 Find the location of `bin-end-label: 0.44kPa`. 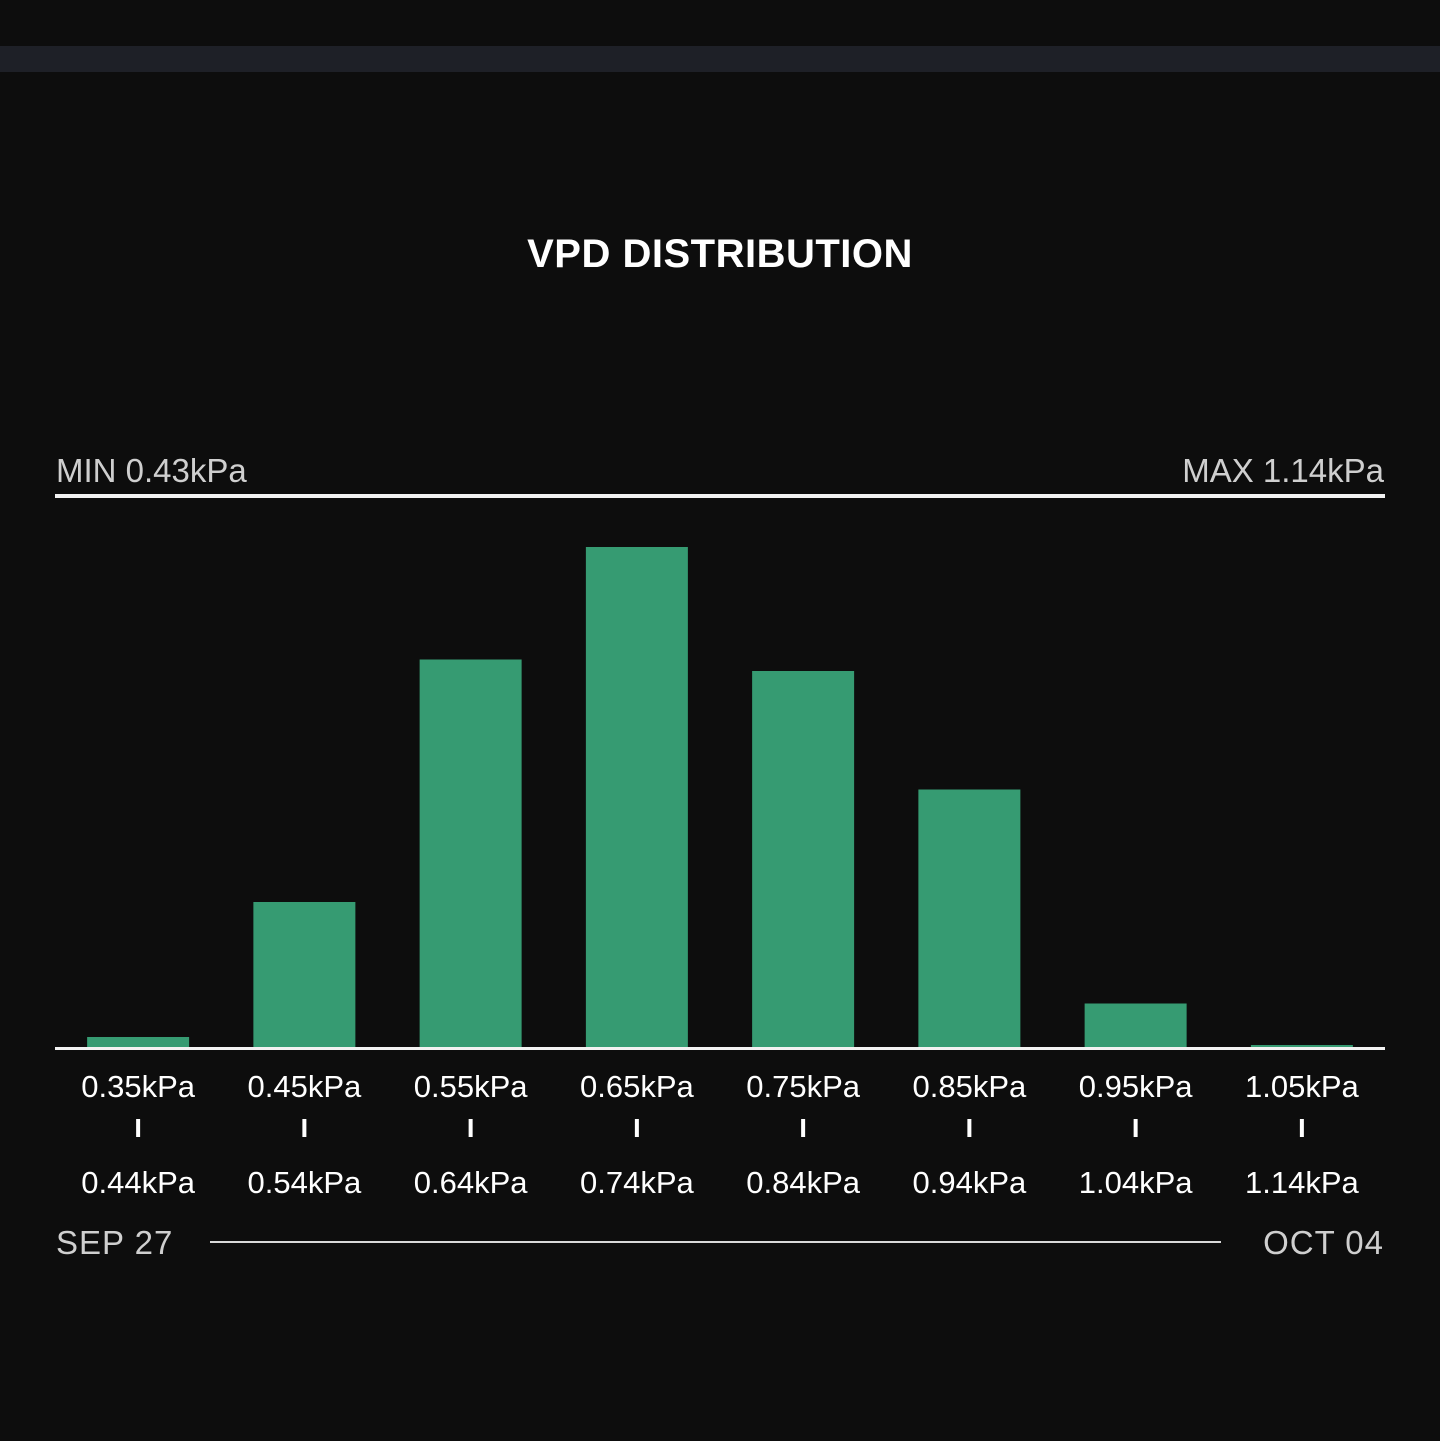

bin-end-label: 0.44kPa is located at coordinates (138, 1182).